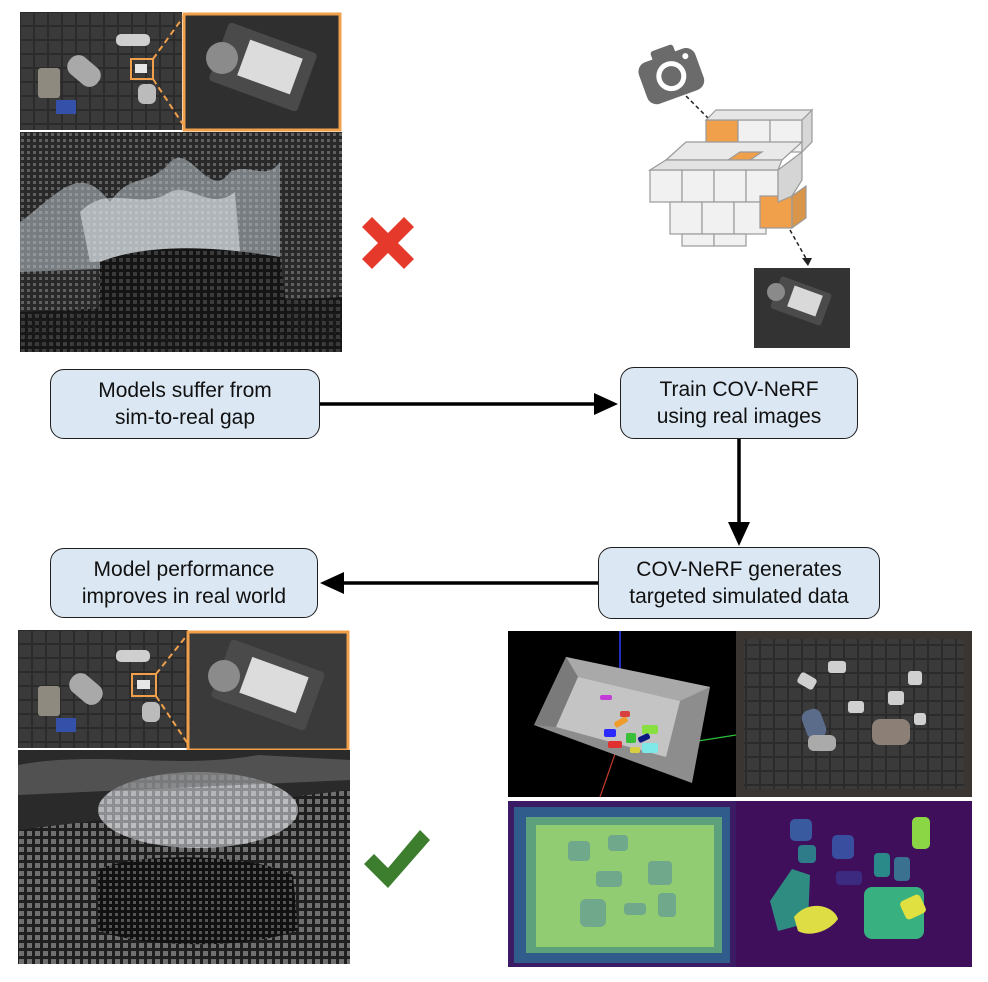 This screenshot has width=988, height=982. What do you see at coordinates (185, 404) in the screenshot?
I see `sim-to-real-gap-box: Models suffer from sim-to-real gap` at bounding box center [185, 404].